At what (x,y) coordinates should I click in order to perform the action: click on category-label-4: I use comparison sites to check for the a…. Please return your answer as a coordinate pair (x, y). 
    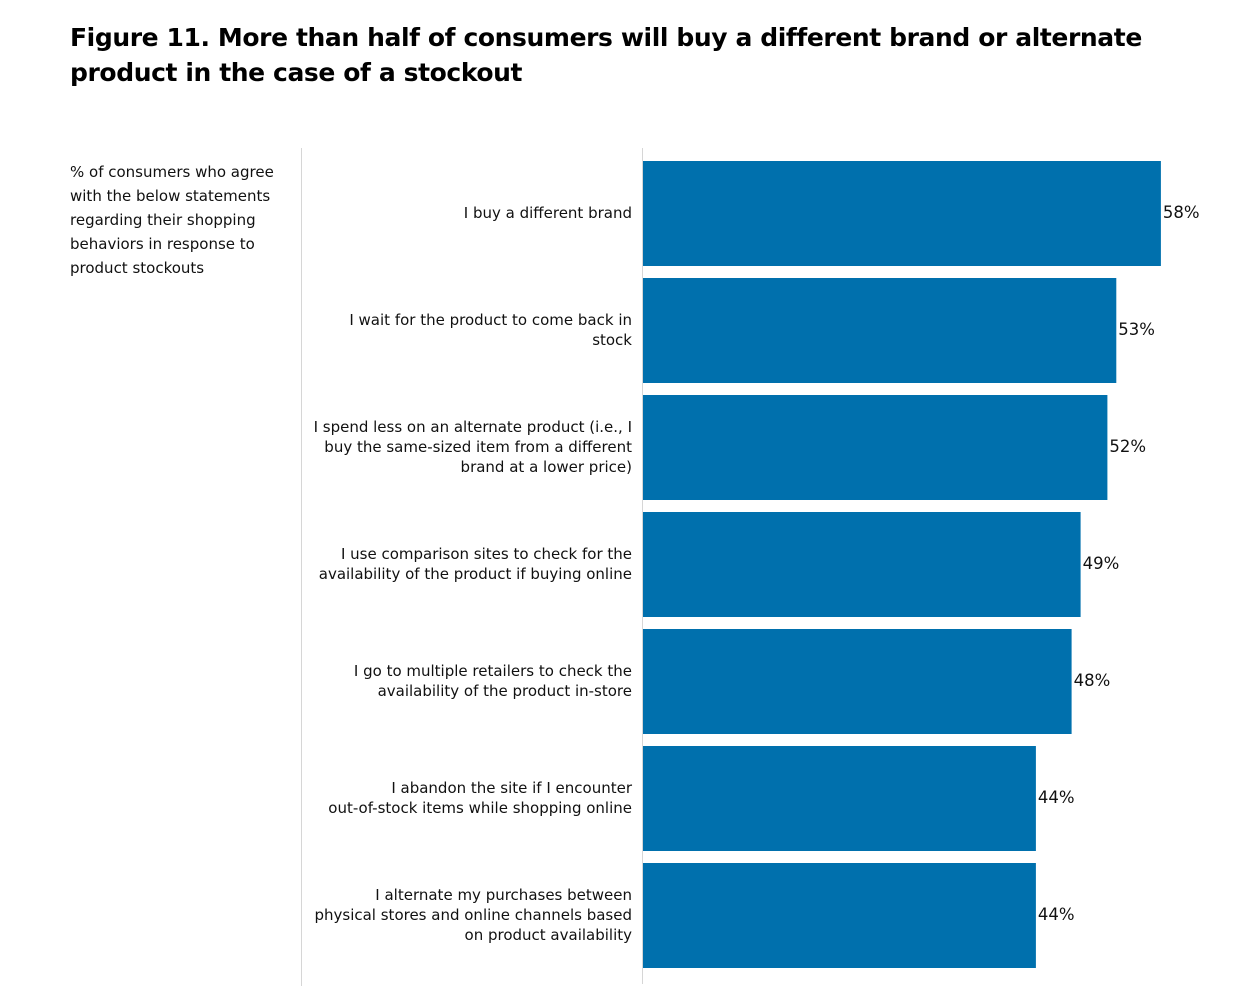
    Looking at the image, I should click on (475, 564).